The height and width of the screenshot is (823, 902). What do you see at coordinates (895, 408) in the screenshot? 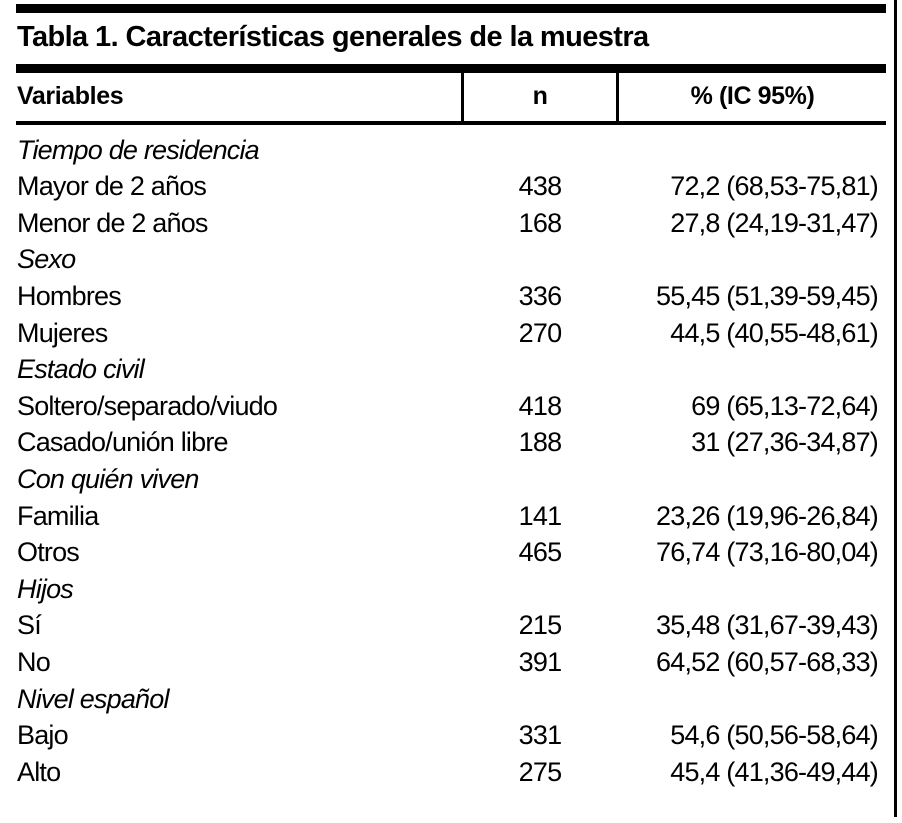
I see `page-column-divider` at bounding box center [895, 408].